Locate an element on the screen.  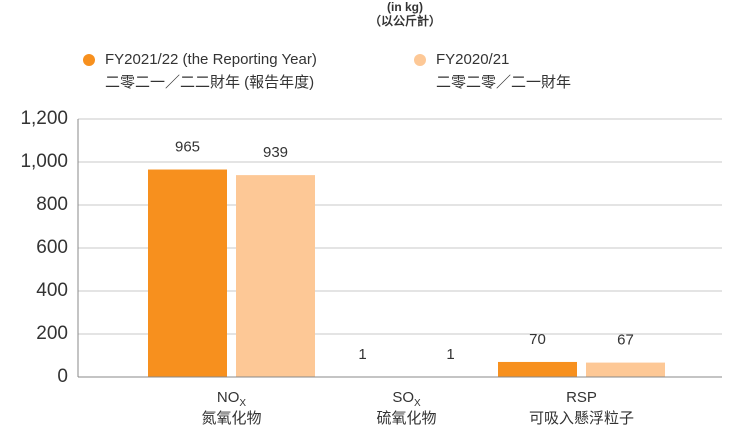
y-tick-label: 400 is located at coordinates (52, 290).